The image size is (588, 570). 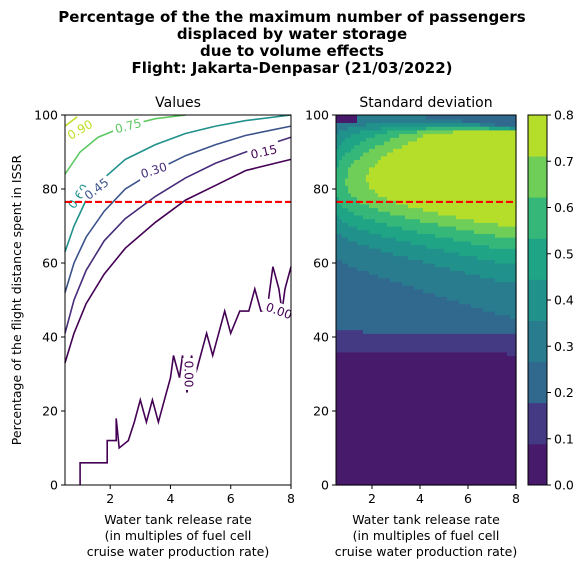 I want to click on contour-line-0.00, so click(x=185, y=375).